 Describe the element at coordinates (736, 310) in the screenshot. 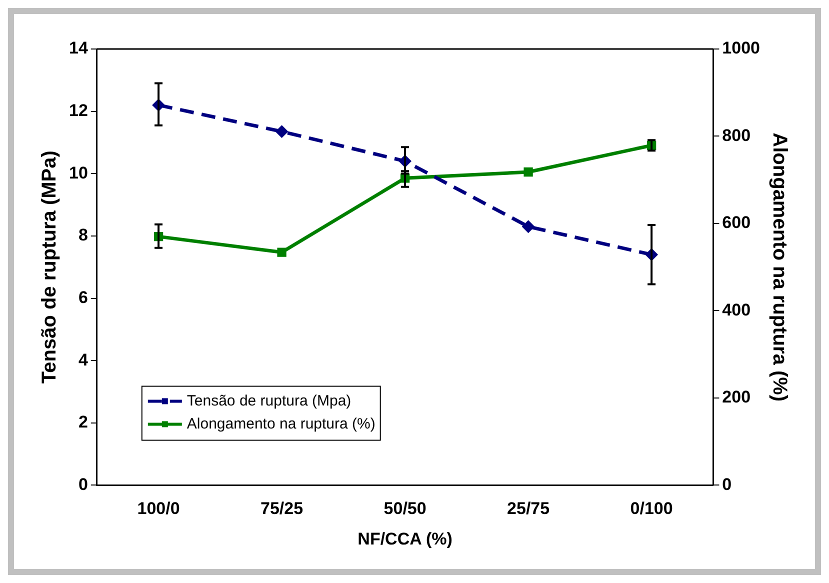

I see `y2-tick-label: 400` at that location.